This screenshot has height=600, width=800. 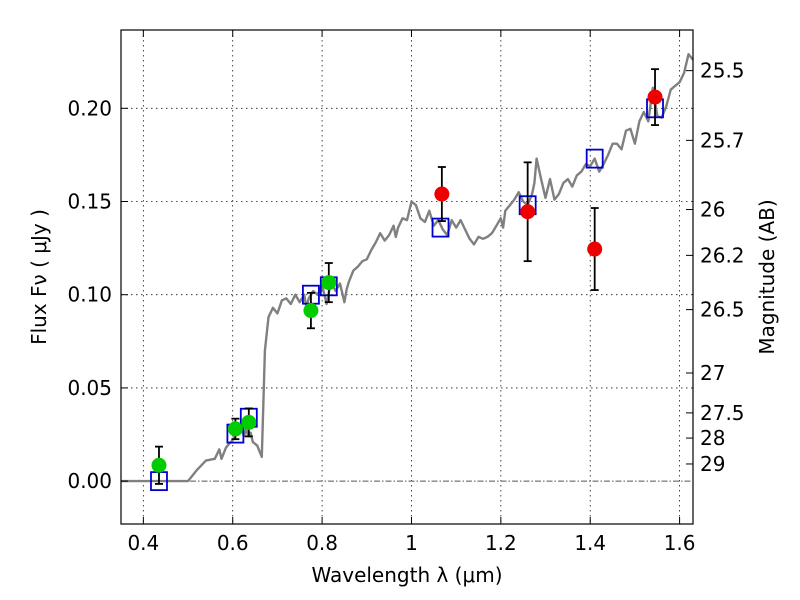 What do you see at coordinates (712, 210) in the screenshot?
I see `mag-tick-label: 26` at bounding box center [712, 210].